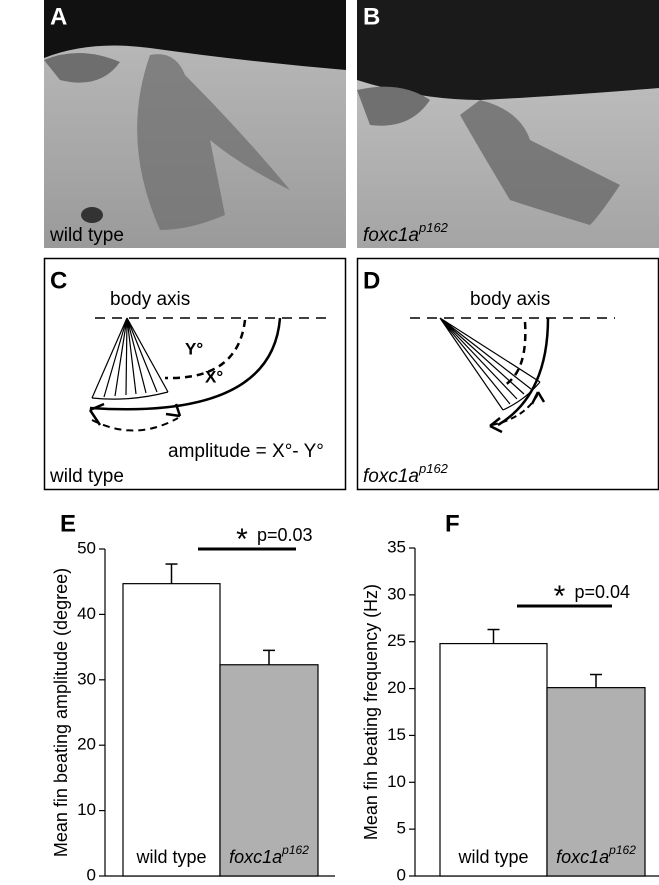 The image size is (659, 885). I want to click on panel-letter: F, so click(452, 523).